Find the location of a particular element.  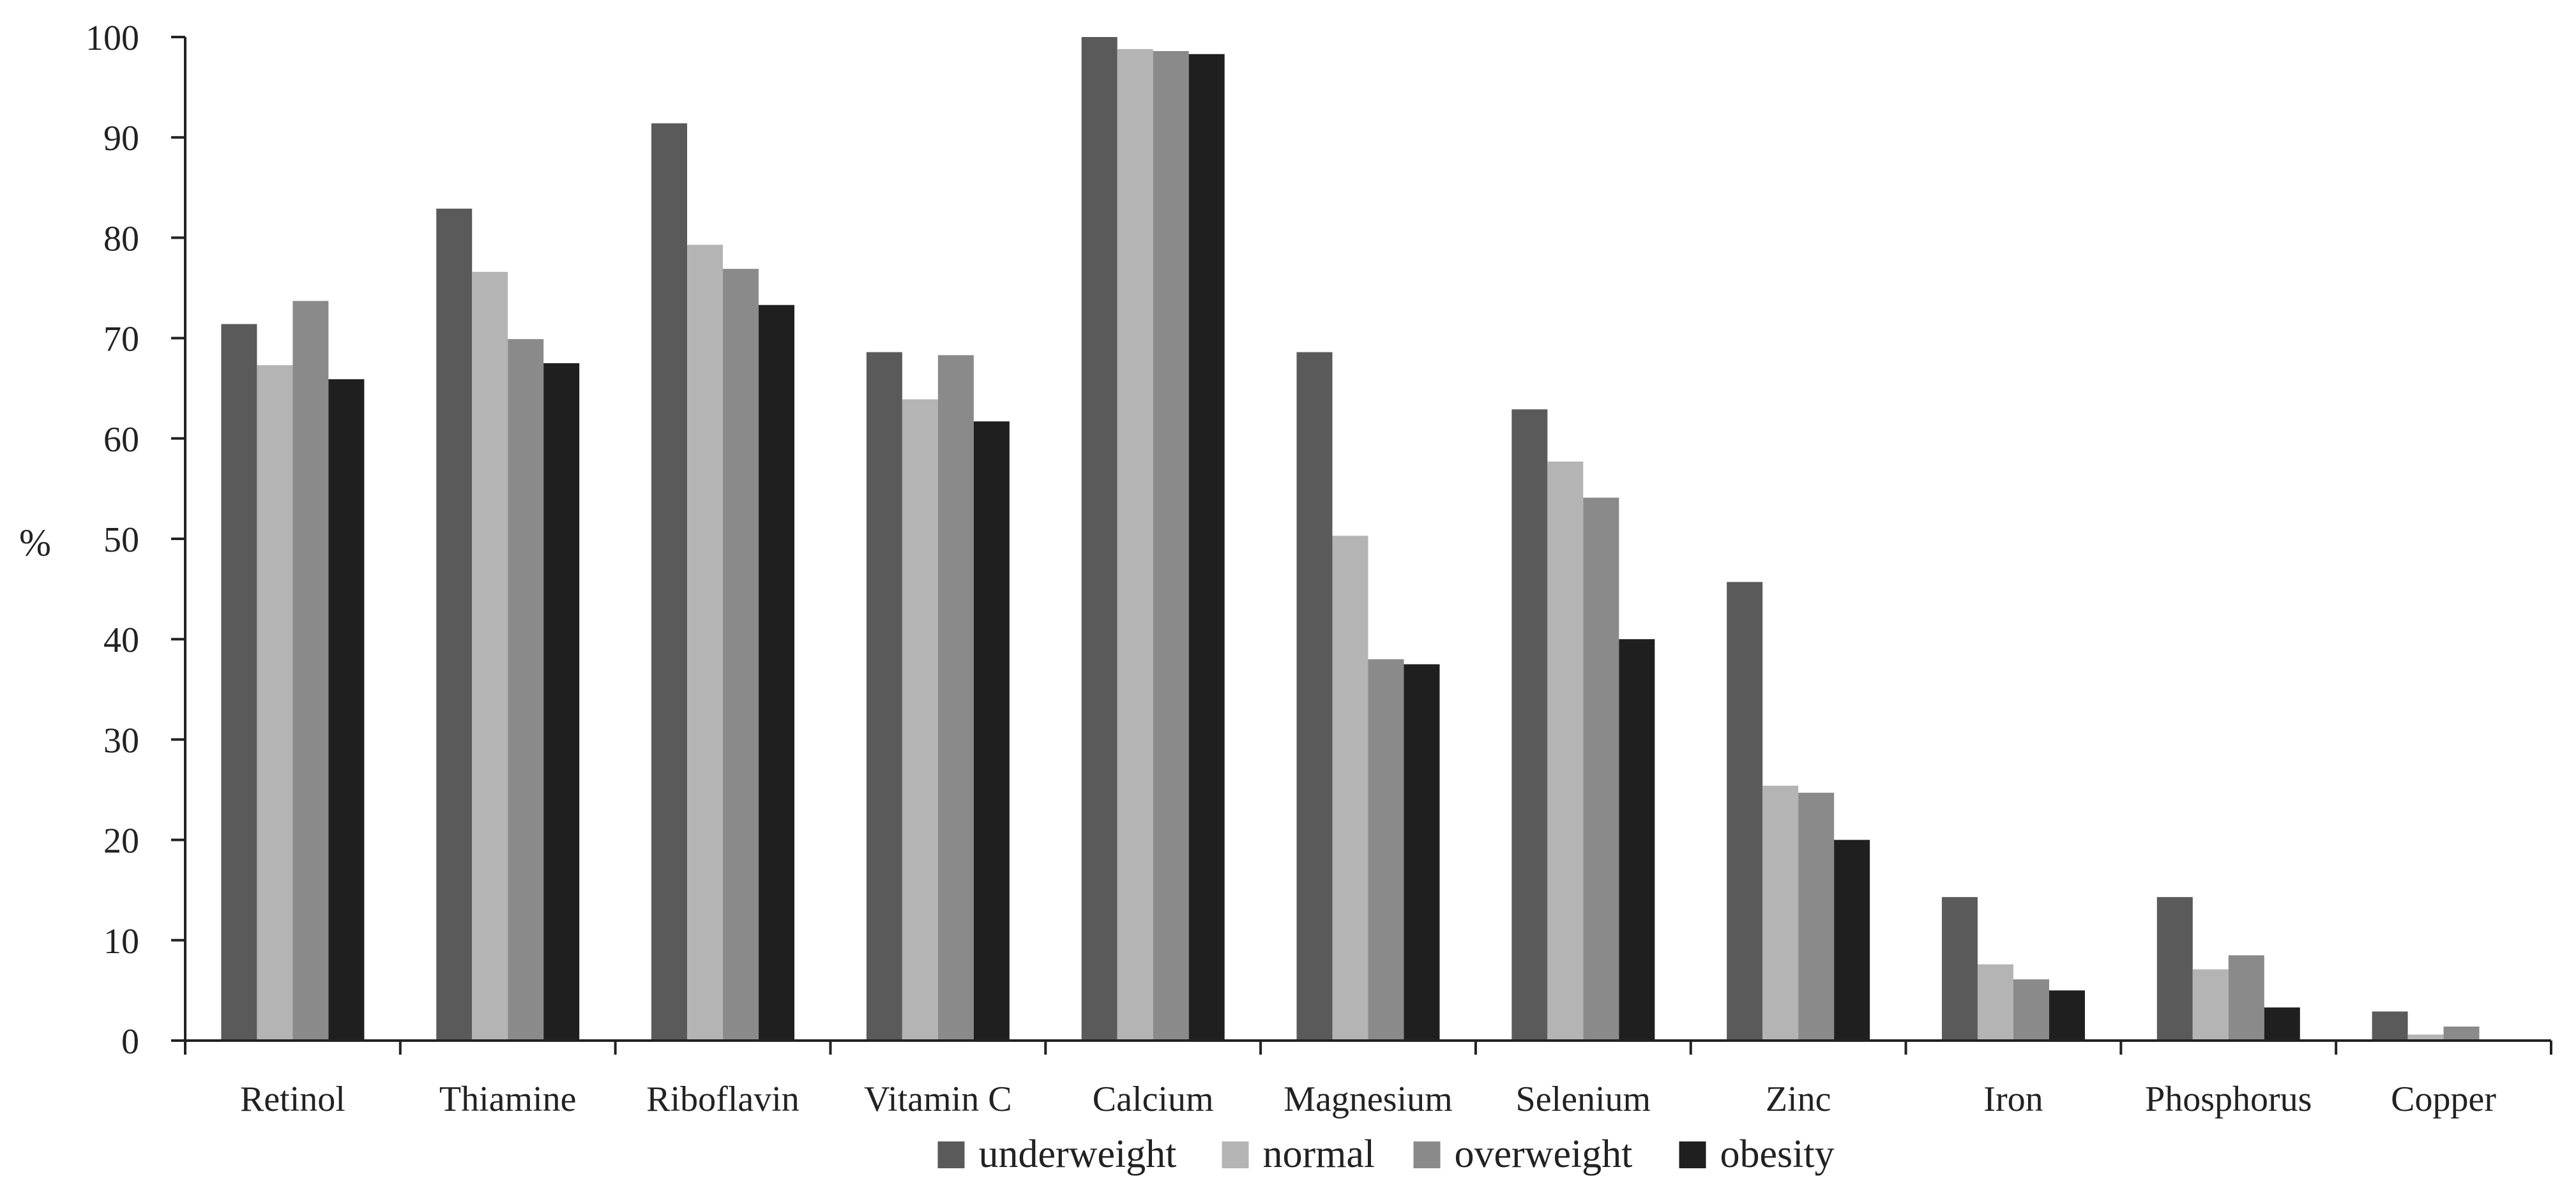

bar-underweight-retinol is located at coordinates (239, 682).